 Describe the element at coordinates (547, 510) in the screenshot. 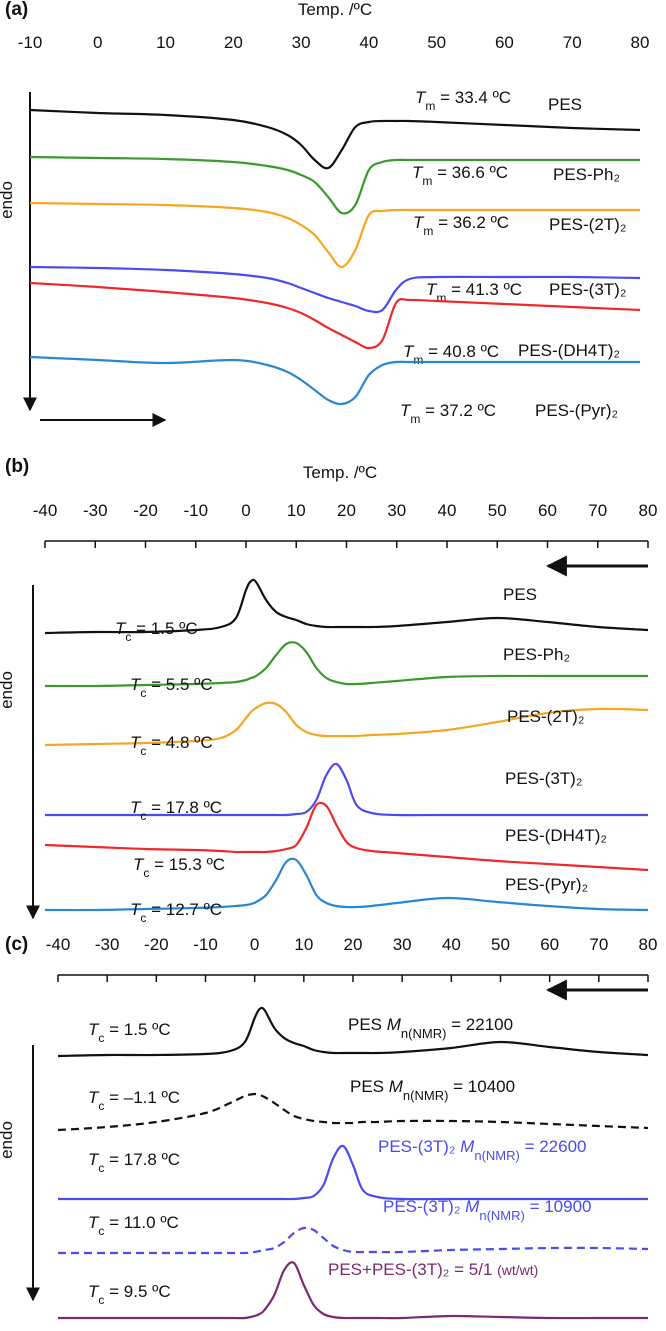

I see `x-tick-label: 60` at that location.